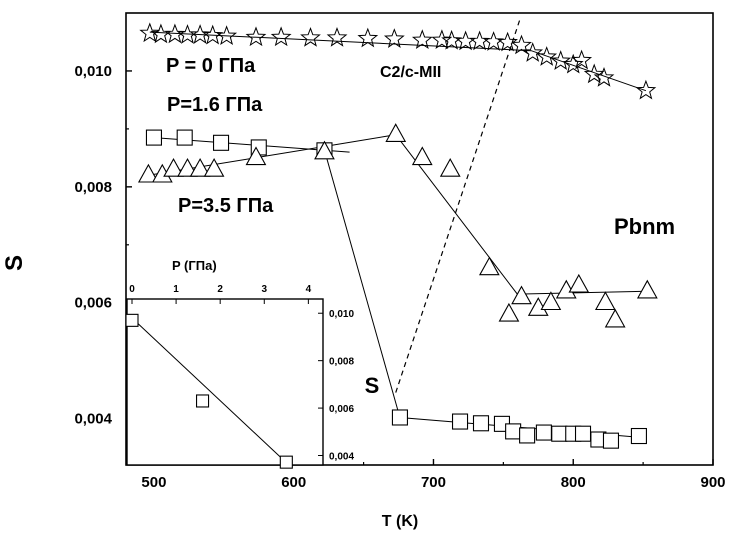  Describe the element at coordinates (341, 362) in the screenshot. I see `inset-y-tick-label: 0,008` at that location.